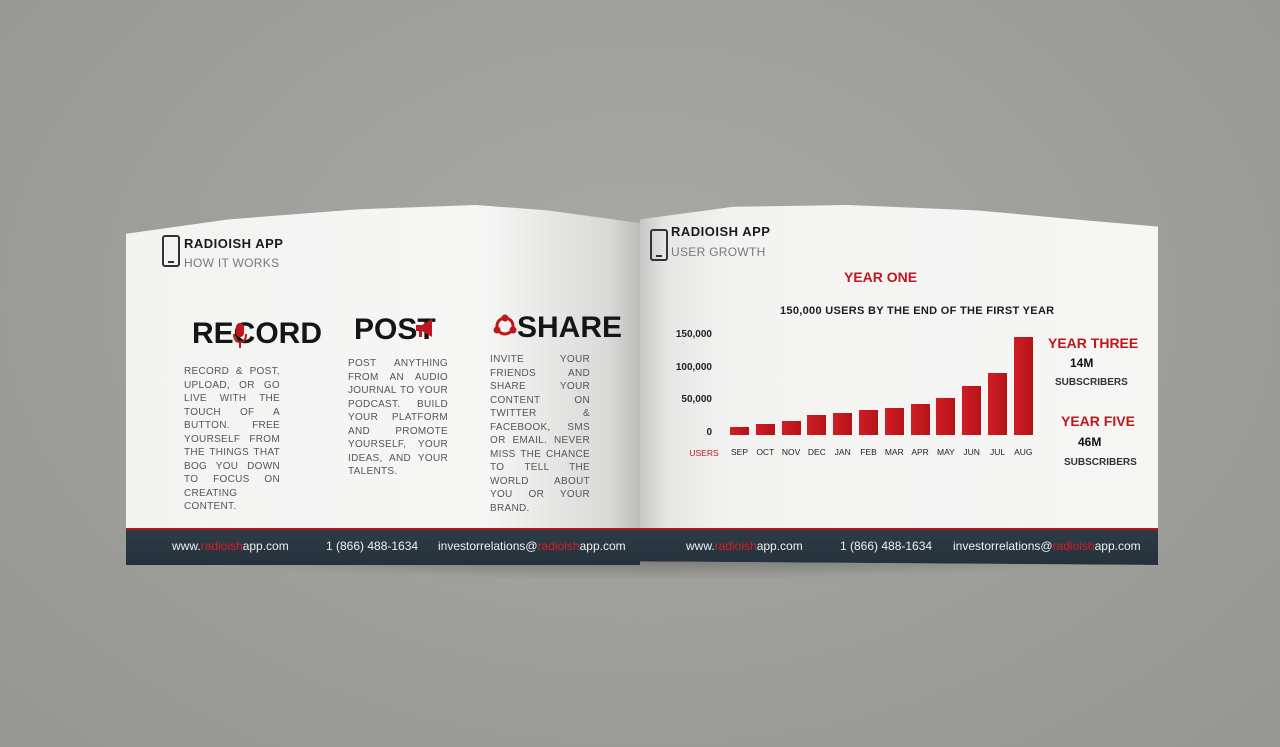 This screenshot has width=1280, height=747. Describe the element at coordinates (570, 327) in the screenshot. I see `feature-title-share: SHARE` at that location.